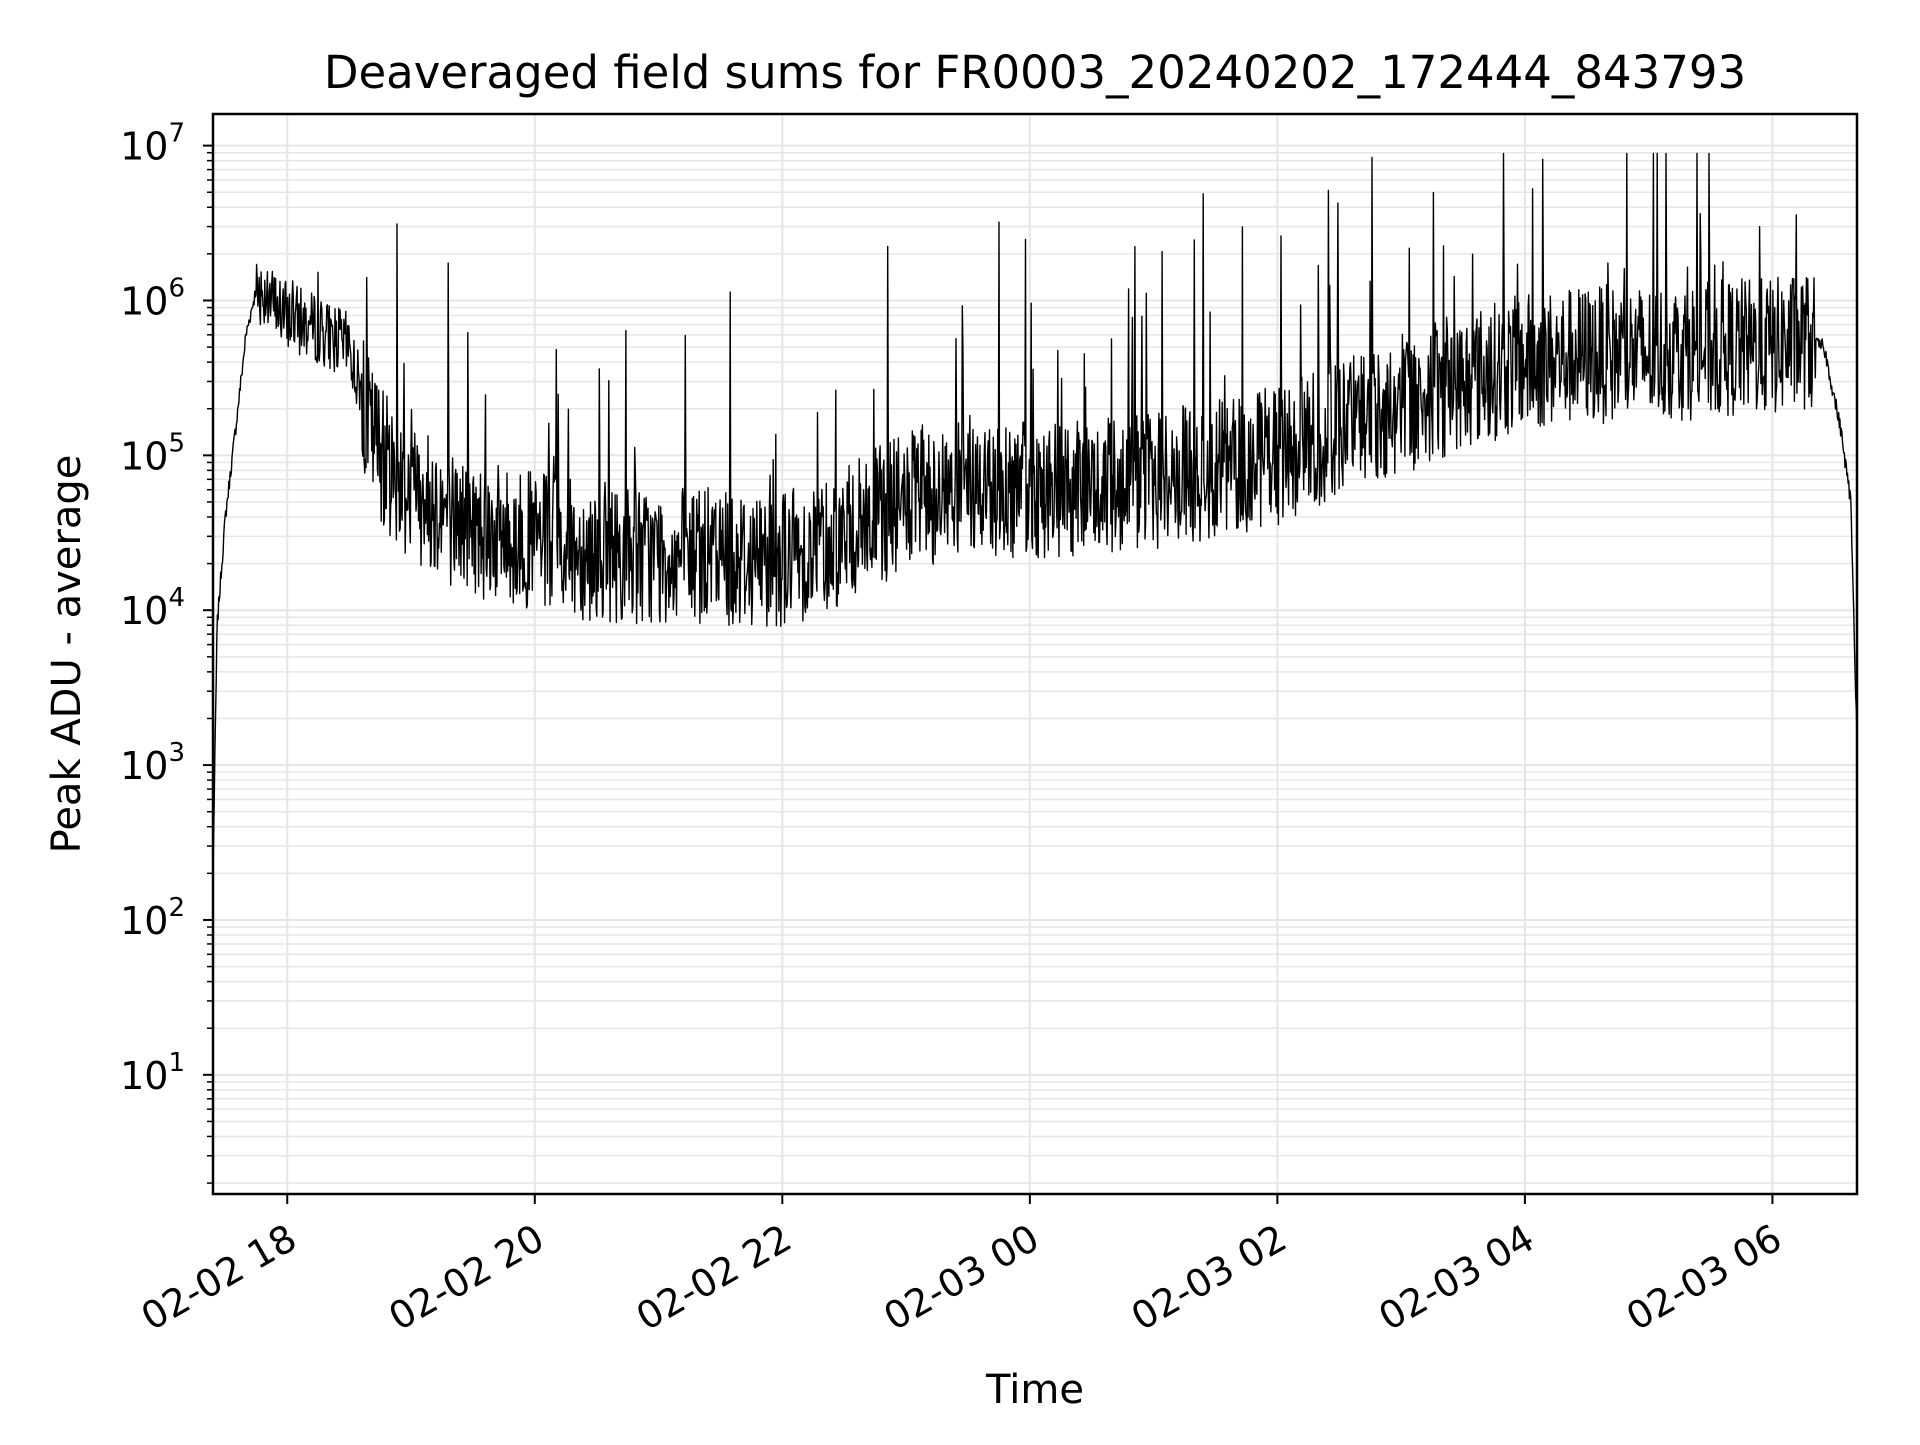 The image size is (1920, 1445). What do you see at coordinates (152, 763) in the screenshot?
I see `y-tick-label: 10³` at bounding box center [152, 763].